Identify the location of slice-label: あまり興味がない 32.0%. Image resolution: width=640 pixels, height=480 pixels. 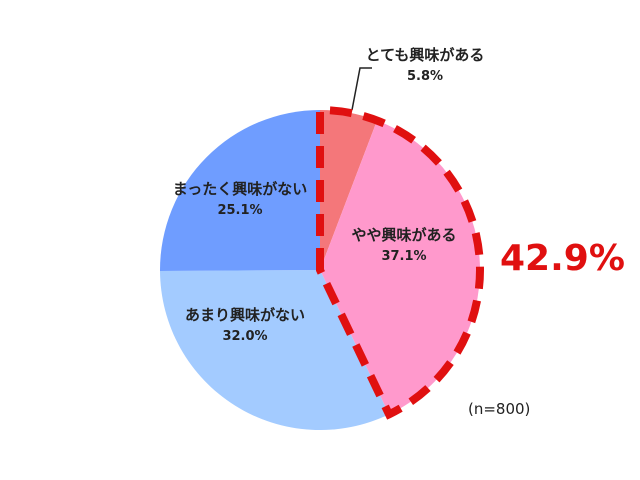
(245, 326).